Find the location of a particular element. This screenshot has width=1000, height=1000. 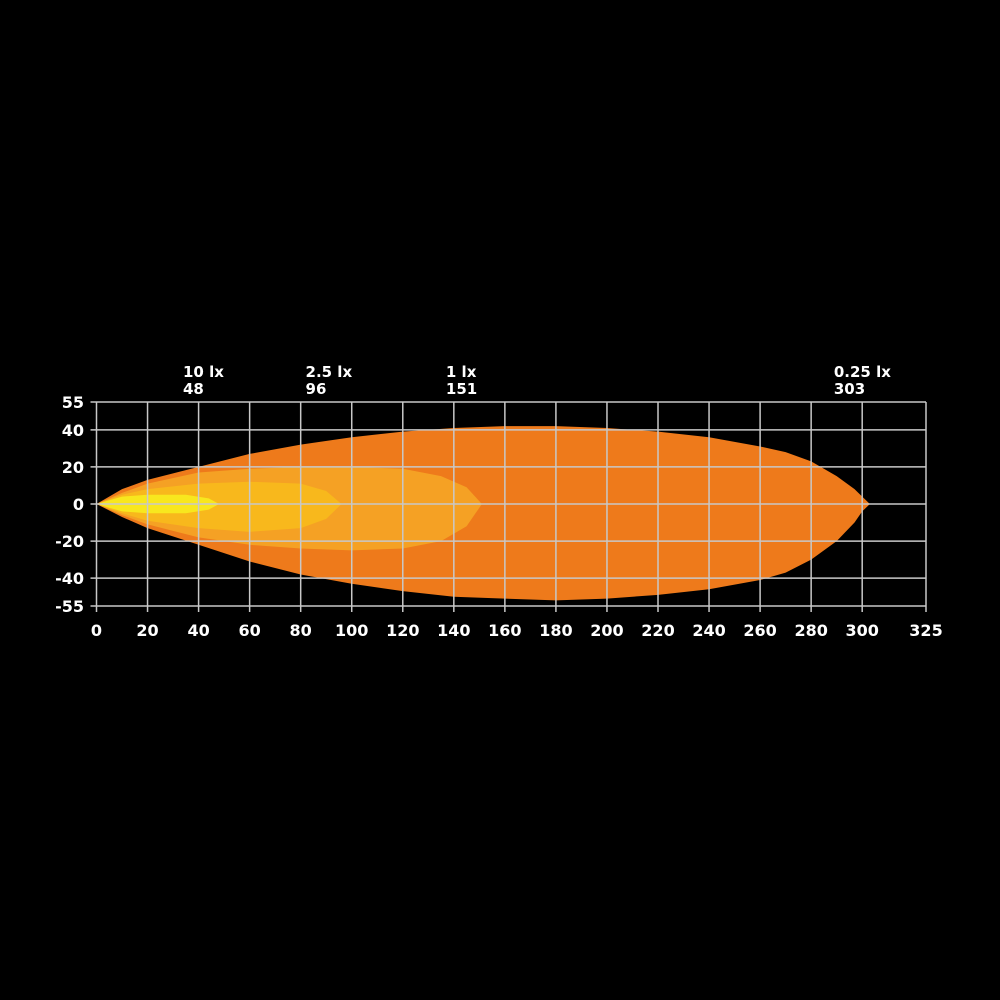

isolux-distance-value: 303 is located at coordinates (849, 389).